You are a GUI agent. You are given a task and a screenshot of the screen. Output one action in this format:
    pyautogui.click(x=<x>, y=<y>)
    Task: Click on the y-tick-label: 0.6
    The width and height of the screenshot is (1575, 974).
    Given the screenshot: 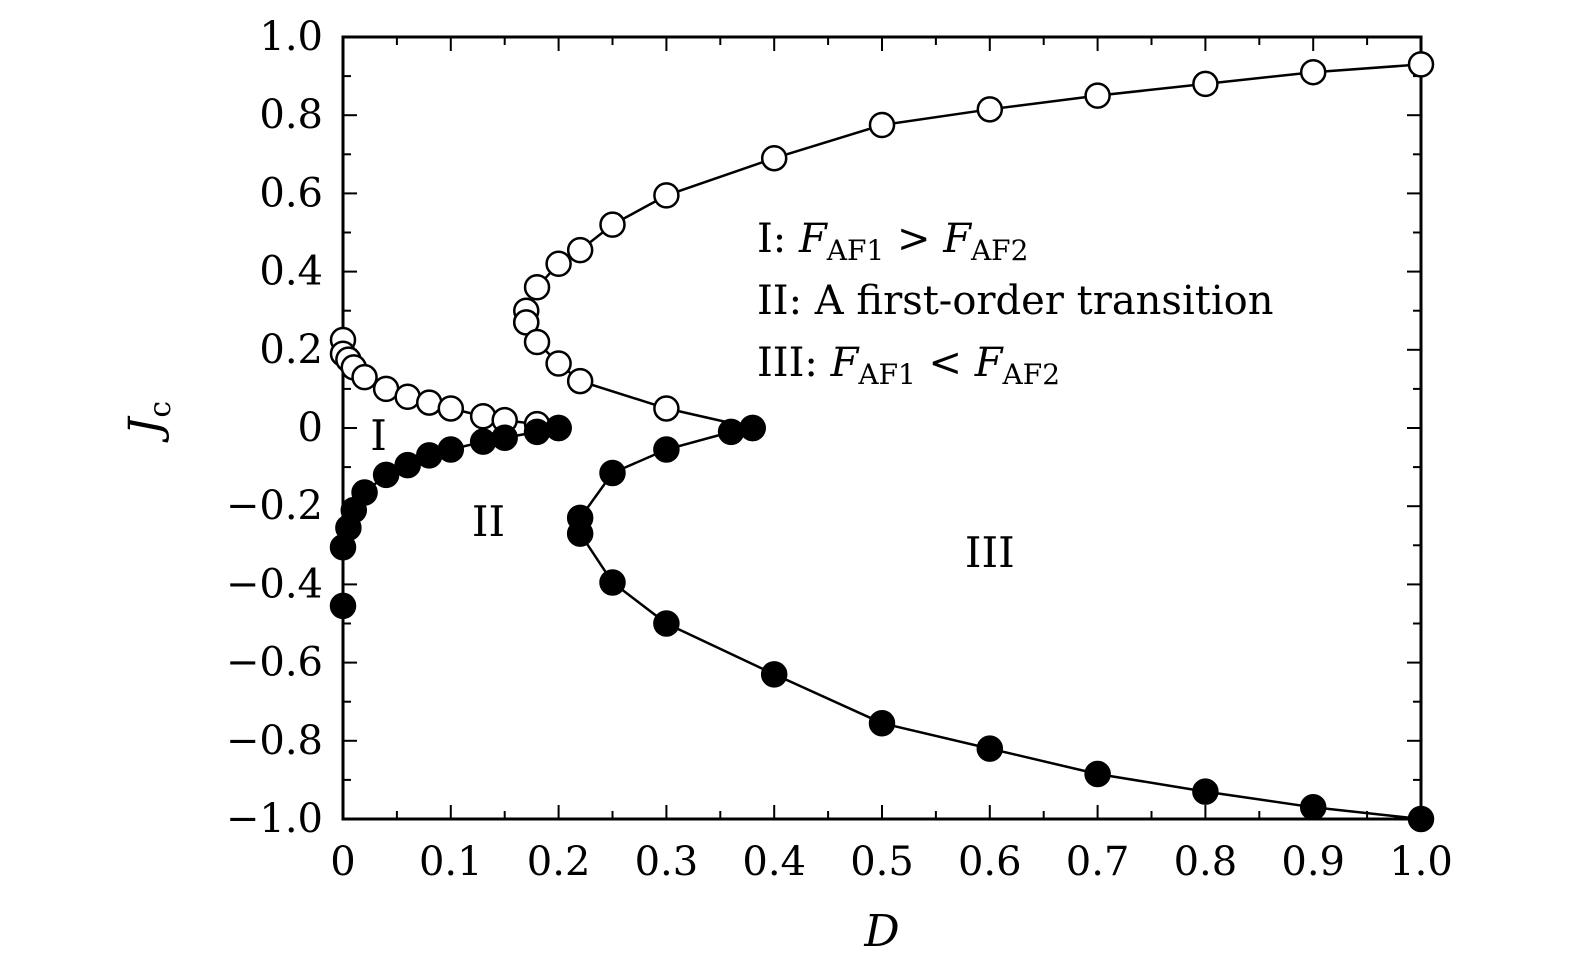 What is the action you would take?
    pyautogui.click(x=291, y=193)
    